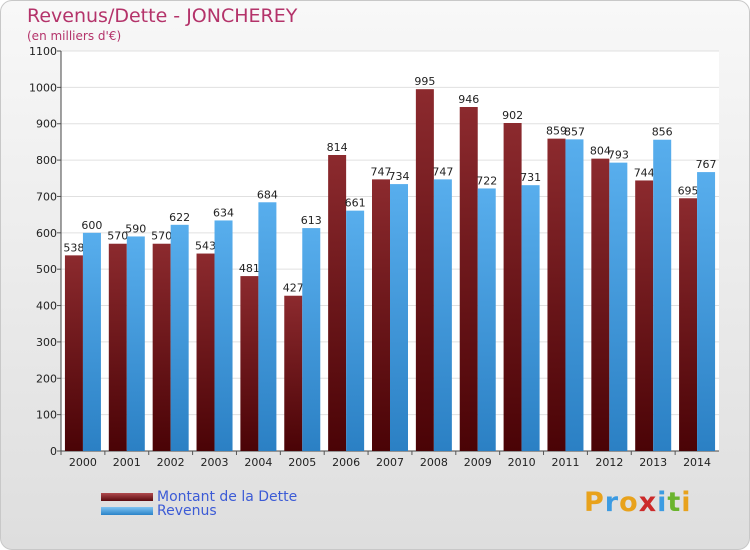 This screenshot has width=750, height=550. I want to click on data-label-revenus: 767, so click(706, 164).